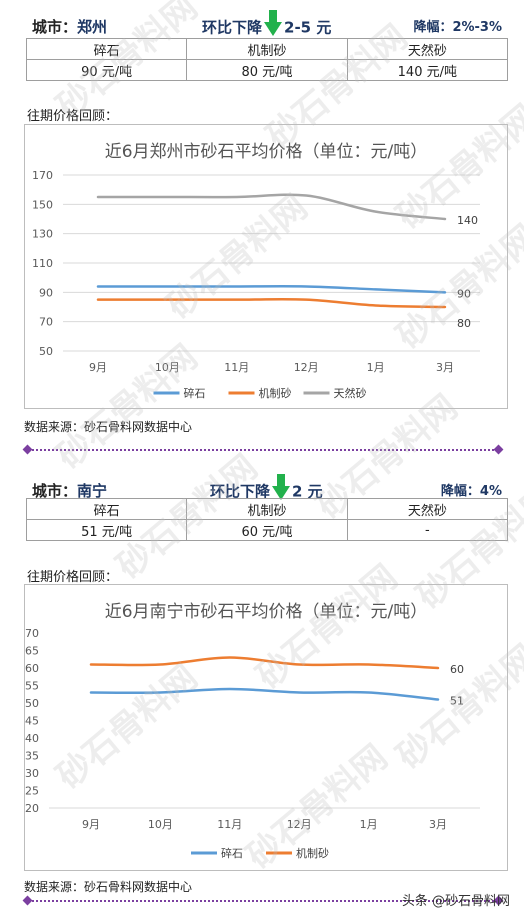 Image resolution: width=524 pixels, height=913 pixels. I want to click on legend-label: 天然砂, so click(350, 393).